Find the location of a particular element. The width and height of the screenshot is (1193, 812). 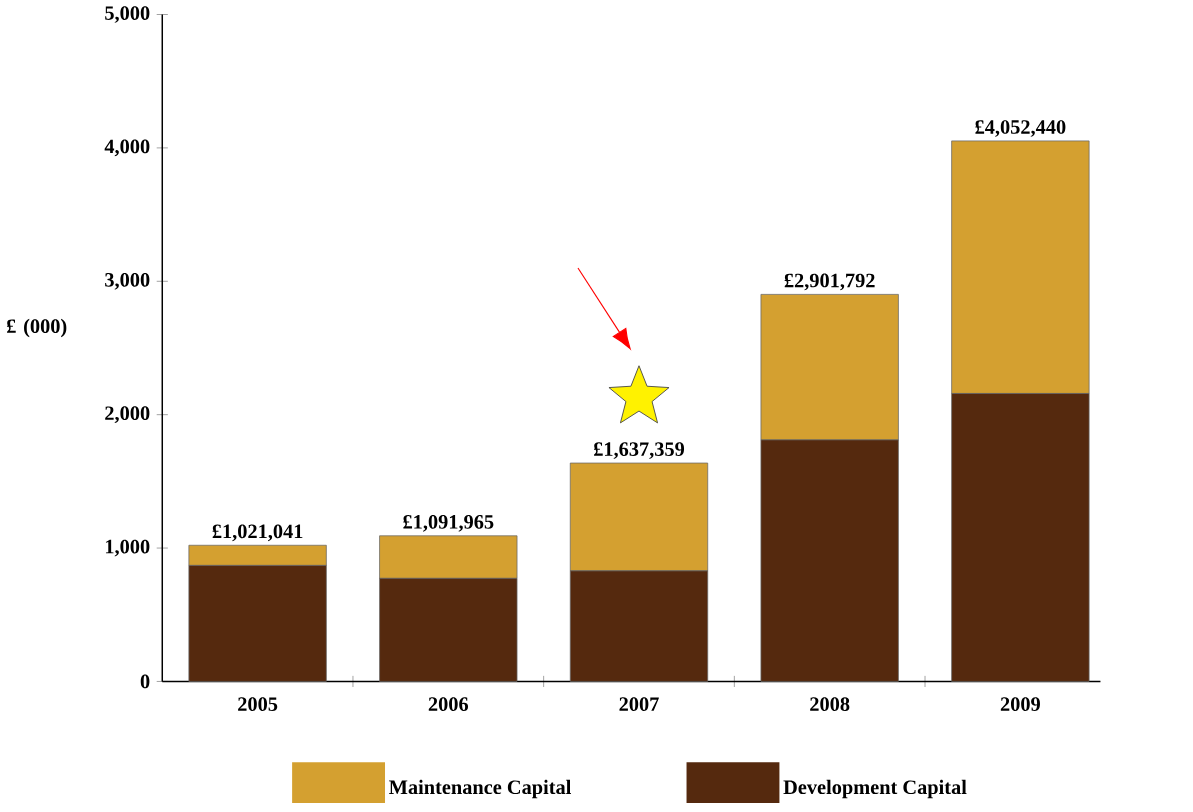

y-tick-label: 5,000 is located at coordinates (127, 14).